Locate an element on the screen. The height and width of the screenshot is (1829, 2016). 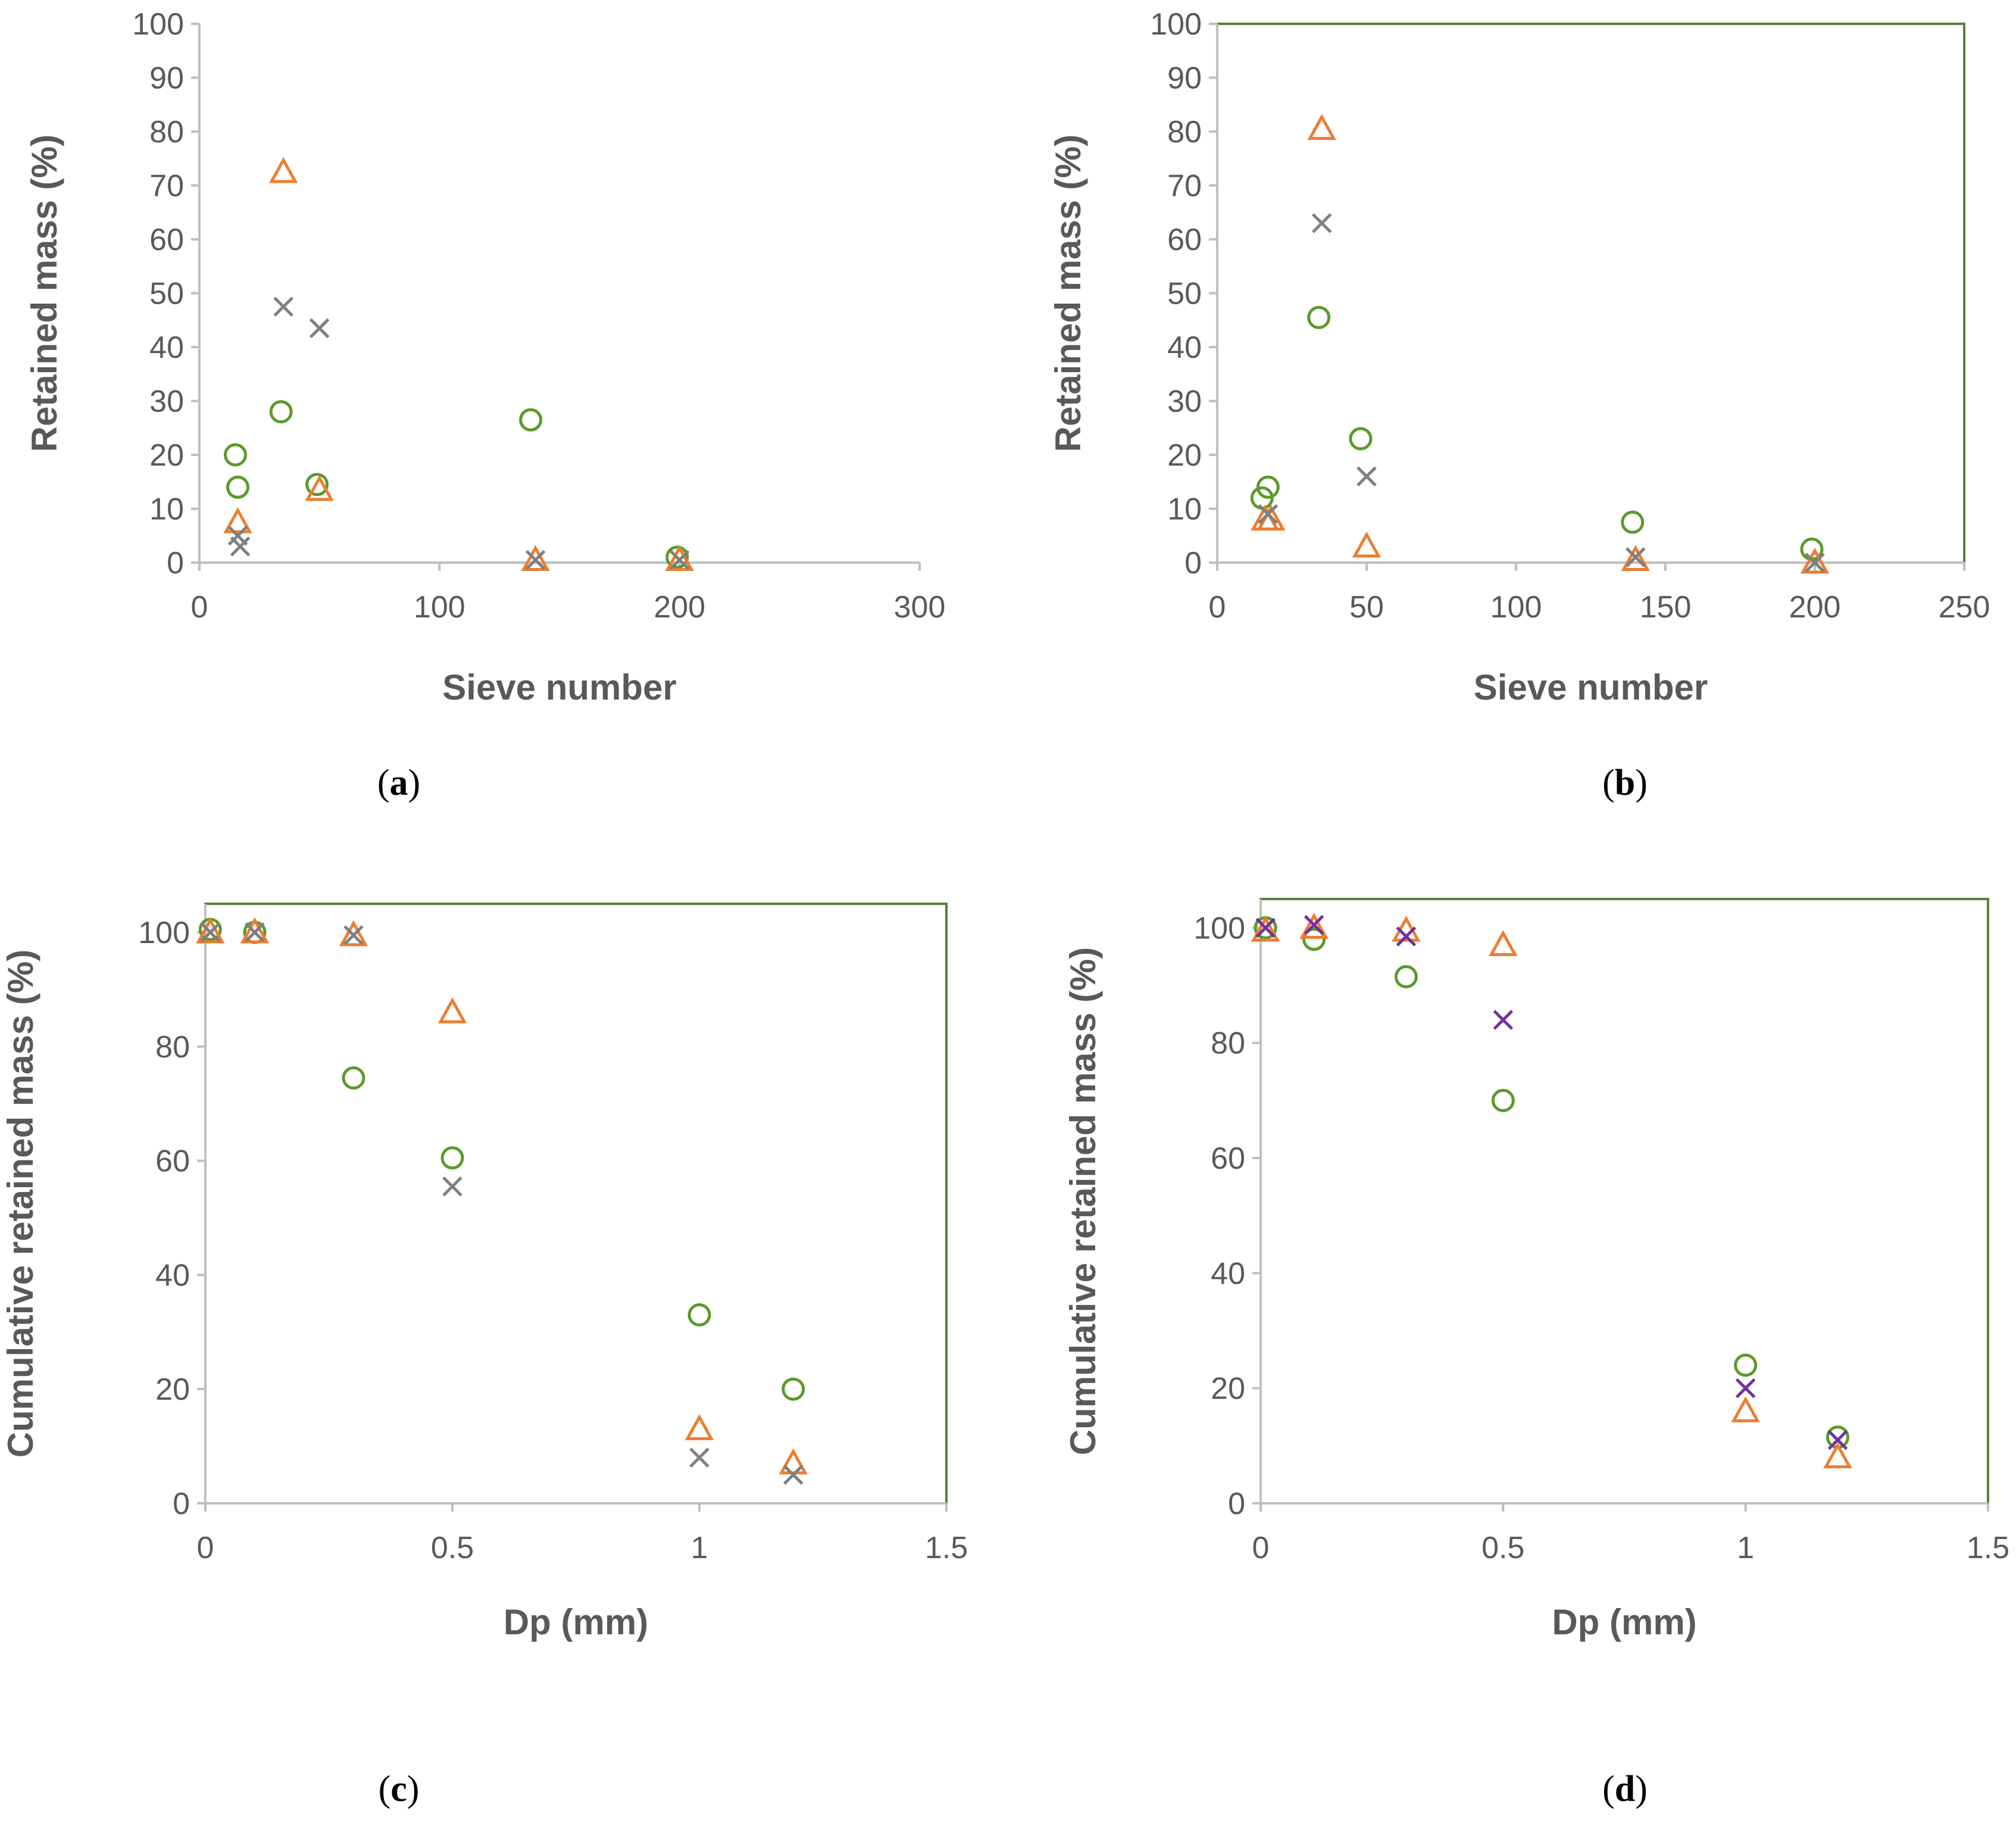
series-circle is located at coordinates (456, 484).